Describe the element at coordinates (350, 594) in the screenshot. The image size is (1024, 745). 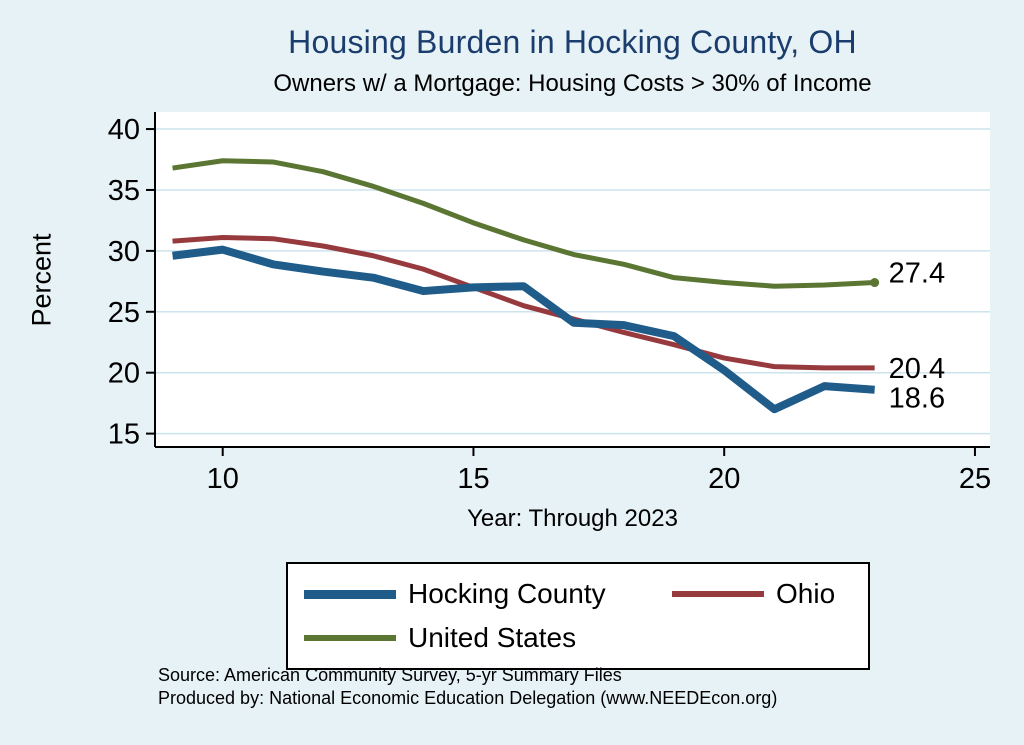
I see `legend-swatch-hocking-county` at that location.